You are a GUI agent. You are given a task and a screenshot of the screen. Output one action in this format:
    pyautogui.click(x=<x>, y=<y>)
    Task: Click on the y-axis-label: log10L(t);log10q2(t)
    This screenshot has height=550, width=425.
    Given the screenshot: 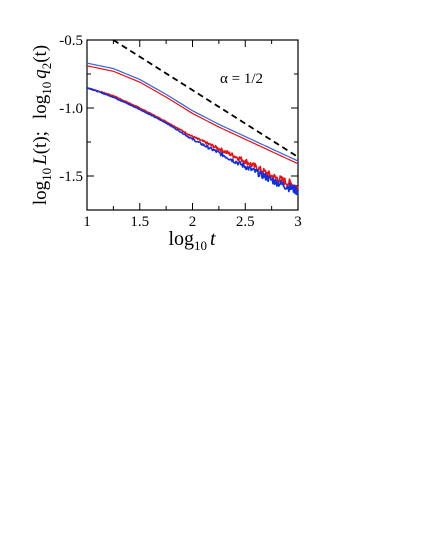 What is the action you would take?
    pyautogui.click(x=42, y=125)
    